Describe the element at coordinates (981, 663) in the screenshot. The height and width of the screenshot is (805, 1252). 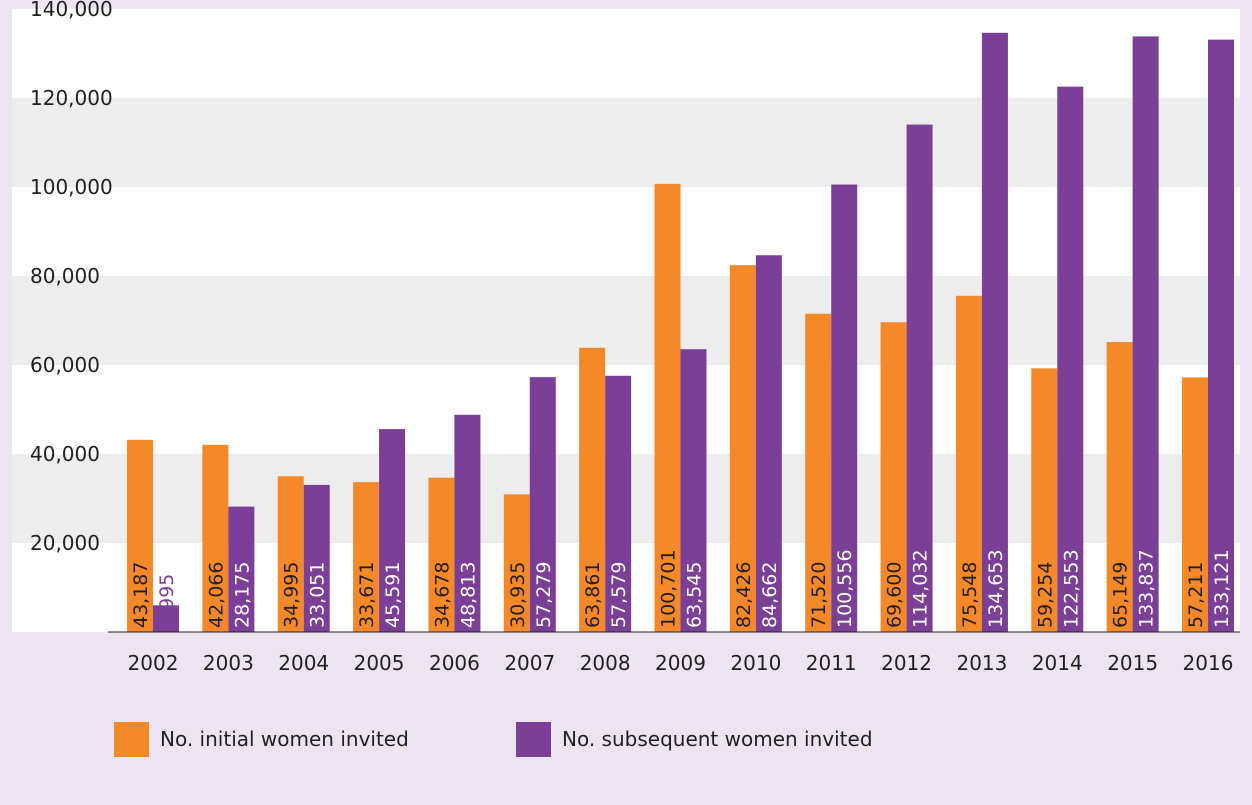
I see `x-tick-label: 2013` at that location.